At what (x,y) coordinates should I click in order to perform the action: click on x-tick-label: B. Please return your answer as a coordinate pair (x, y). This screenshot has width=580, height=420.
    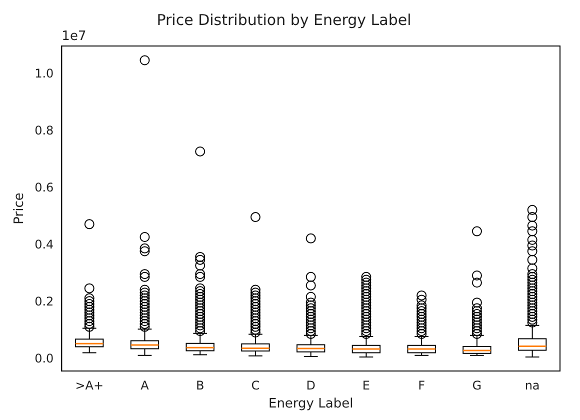
    Looking at the image, I should click on (200, 385).